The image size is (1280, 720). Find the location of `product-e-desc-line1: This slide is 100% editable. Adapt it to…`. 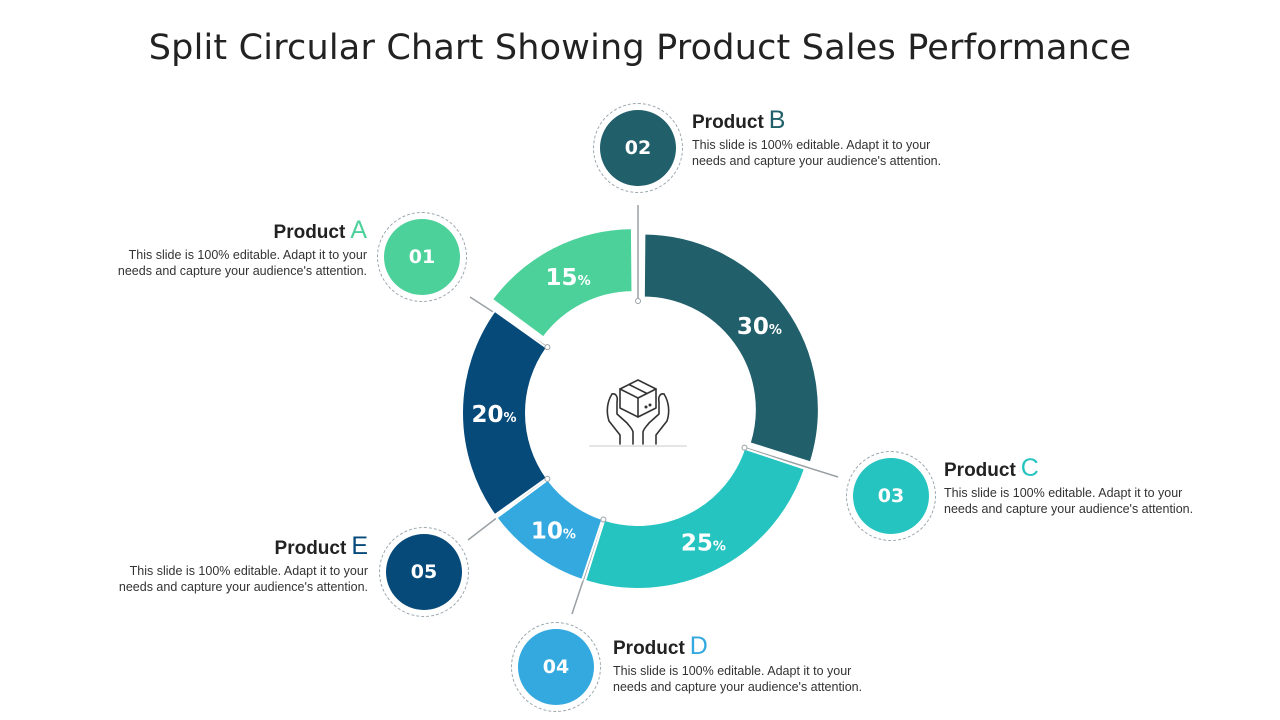

product-e-desc-line1: This slide is 100% editable. Adapt it to… is located at coordinates (248, 571).